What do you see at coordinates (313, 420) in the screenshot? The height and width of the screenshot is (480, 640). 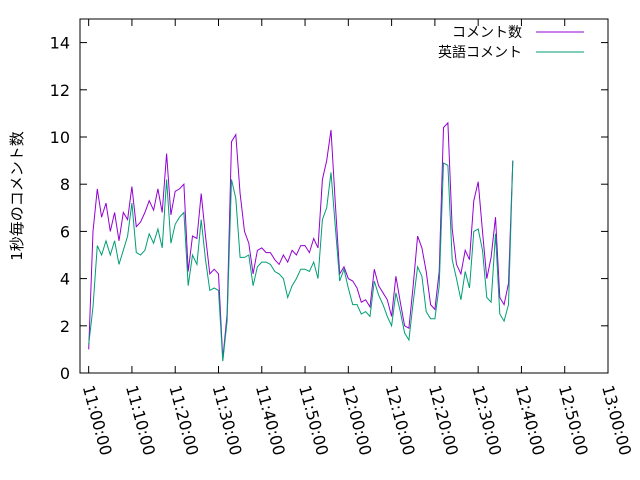 I see `x-tick-label: 11:50:00` at bounding box center [313, 420].